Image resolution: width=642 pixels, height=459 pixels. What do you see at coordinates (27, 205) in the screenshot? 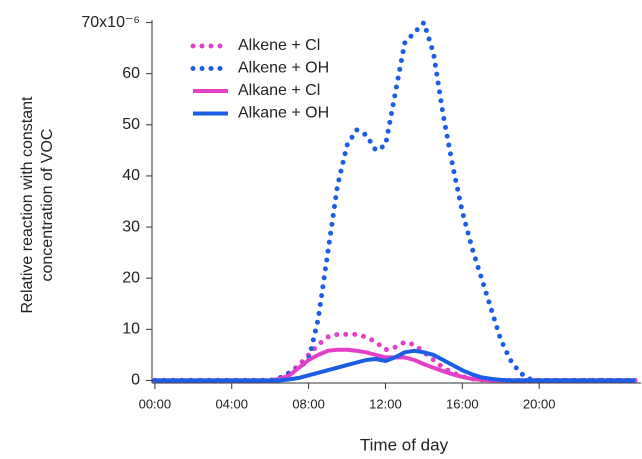
I see `y-axis-label: Relative reaction with constant` at bounding box center [27, 205].